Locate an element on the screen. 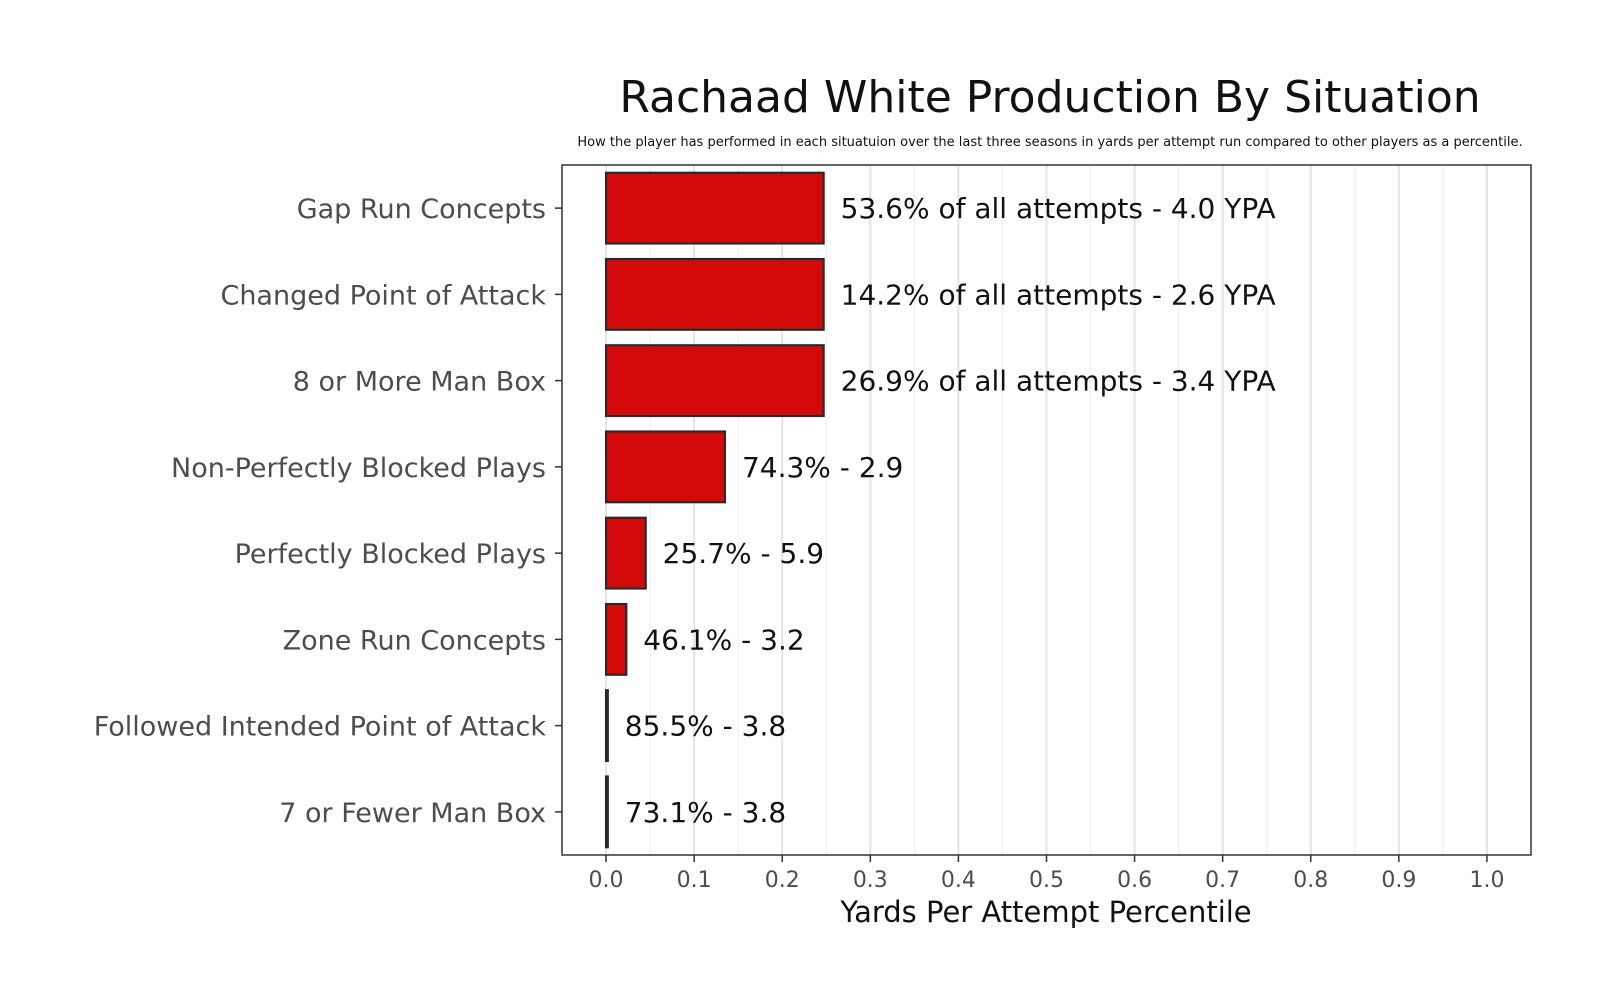 Image resolution: width=1600 pixels, height=1004 pixels. x-axis-ticks: 0.0 0.1 0.2 0.3 0.4 0.5 0.6 0.7 0.8 0.9 1.0 is located at coordinates (1046, 874).